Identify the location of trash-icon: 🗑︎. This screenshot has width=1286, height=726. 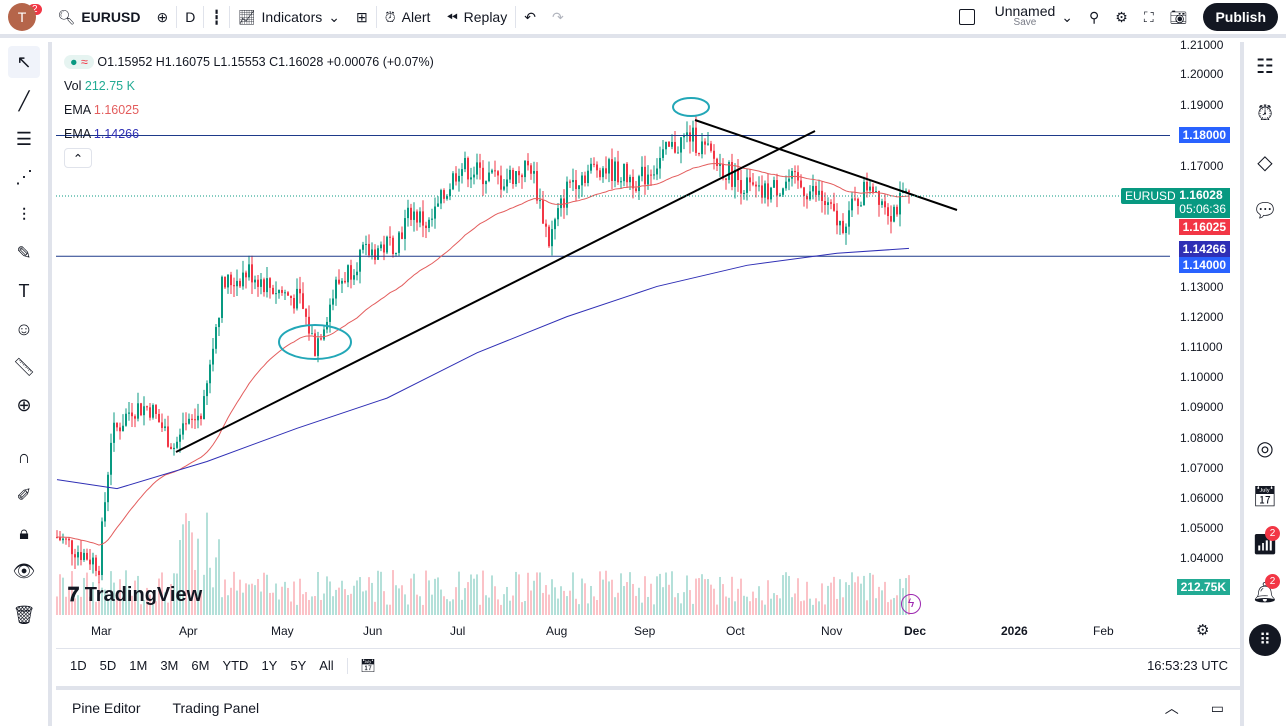
(24, 614).